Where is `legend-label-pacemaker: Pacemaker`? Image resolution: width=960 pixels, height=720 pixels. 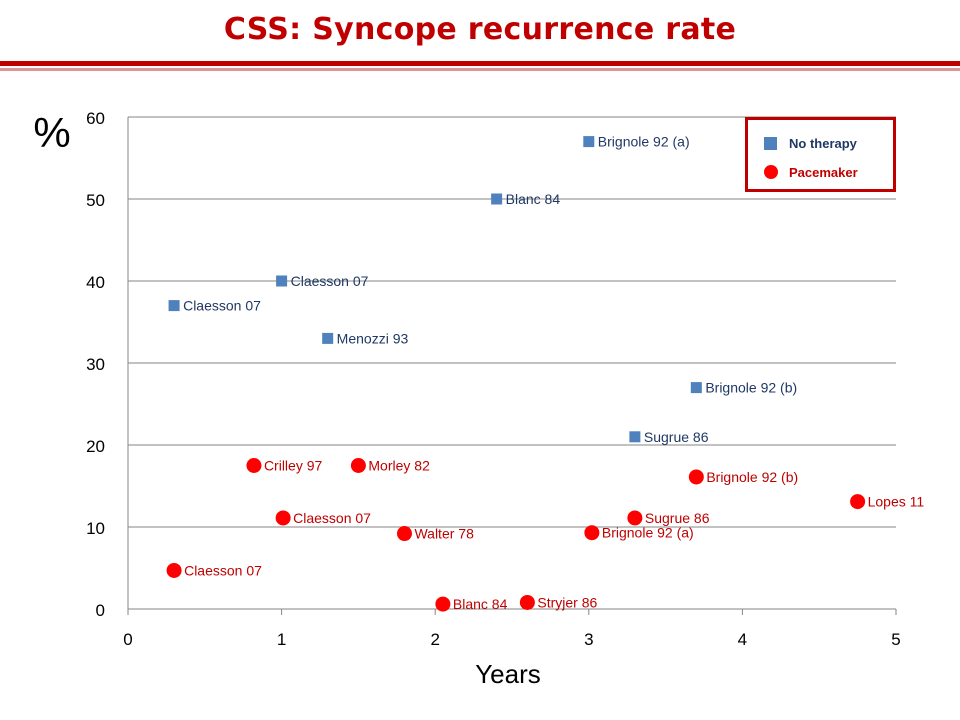
legend-label-pacemaker: Pacemaker is located at coordinates (823, 172).